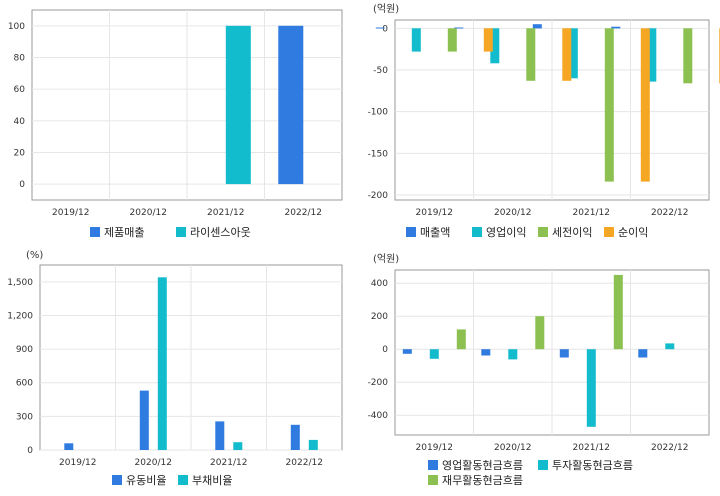 The image size is (720, 496). I want to click on y-tick-label: 20, so click(20, 154).